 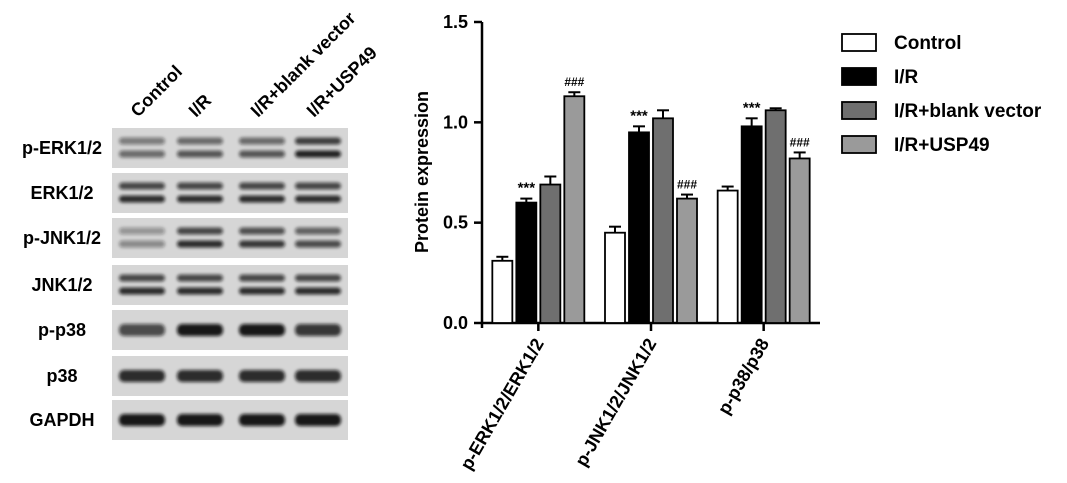 What do you see at coordinates (501, 404) in the screenshot?
I see `x-tick-label-p-erk1-2-erk1-2: p-ERK1/2/ERK1/2` at bounding box center [501, 404].